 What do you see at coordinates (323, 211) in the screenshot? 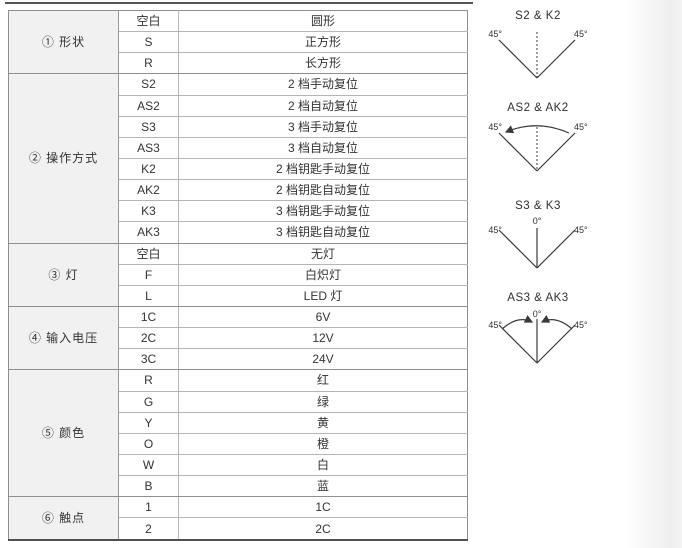
I see `description-cell: 3 档钥匙手动复位` at bounding box center [323, 211].